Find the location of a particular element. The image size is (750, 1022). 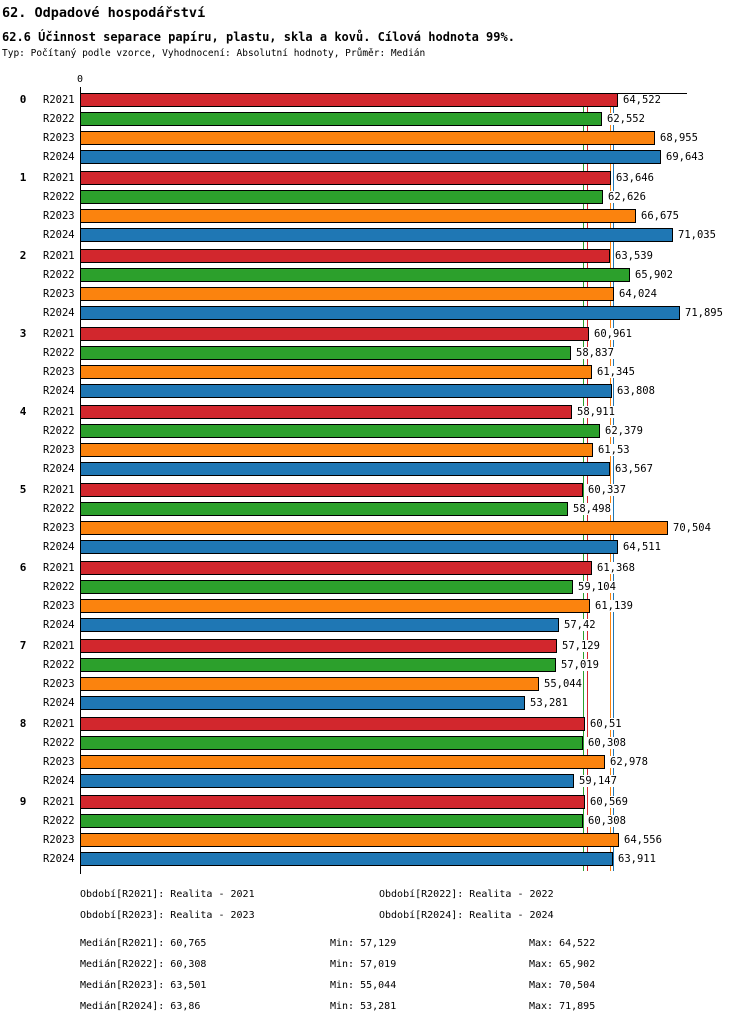

bar-value-label: 66,675 is located at coordinates (660, 216).